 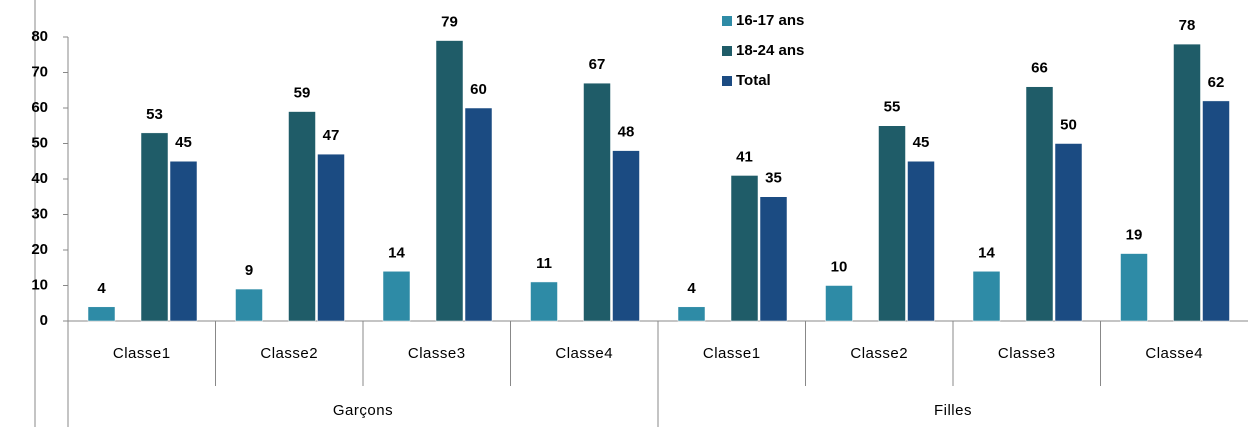 I want to click on y-tick-label: 60, so click(x=39, y=107).